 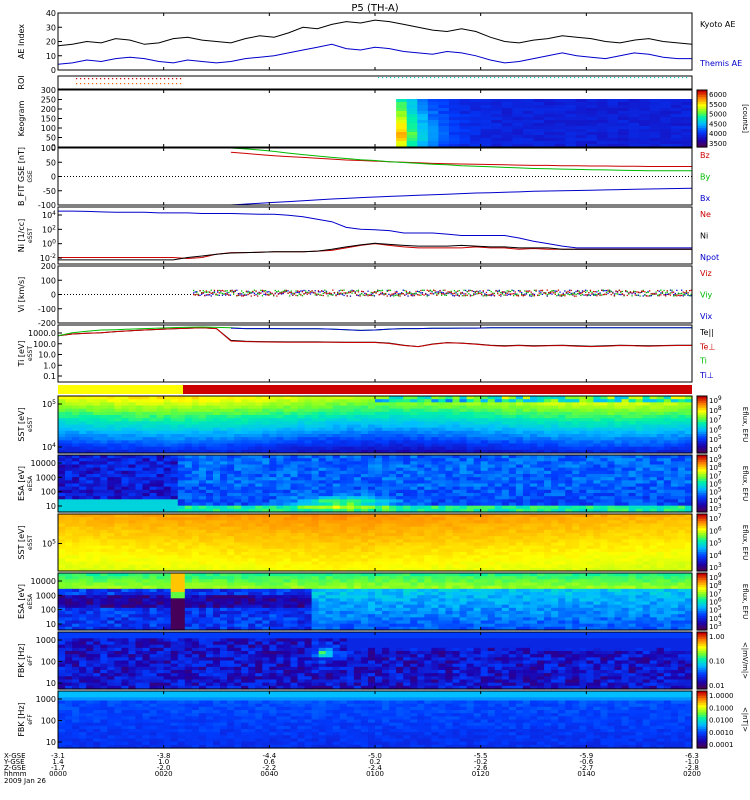 What do you see at coordinates (705, 155) in the screenshot?
I see `bfit-legend-0: Bz` at bounding box center [705, 155].